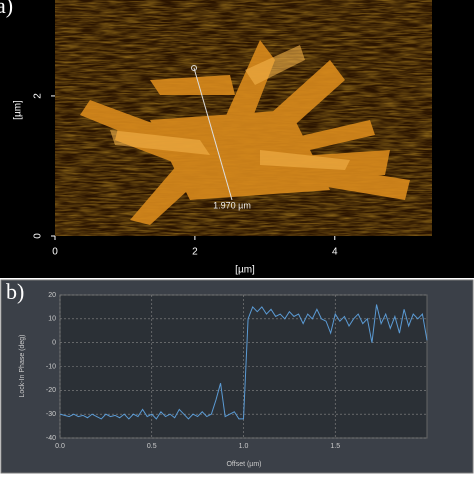  What do you see at coordinates (335, 252) in the screenshot?
I see `x-tick-label: 4` at bounding box center [335, 252].